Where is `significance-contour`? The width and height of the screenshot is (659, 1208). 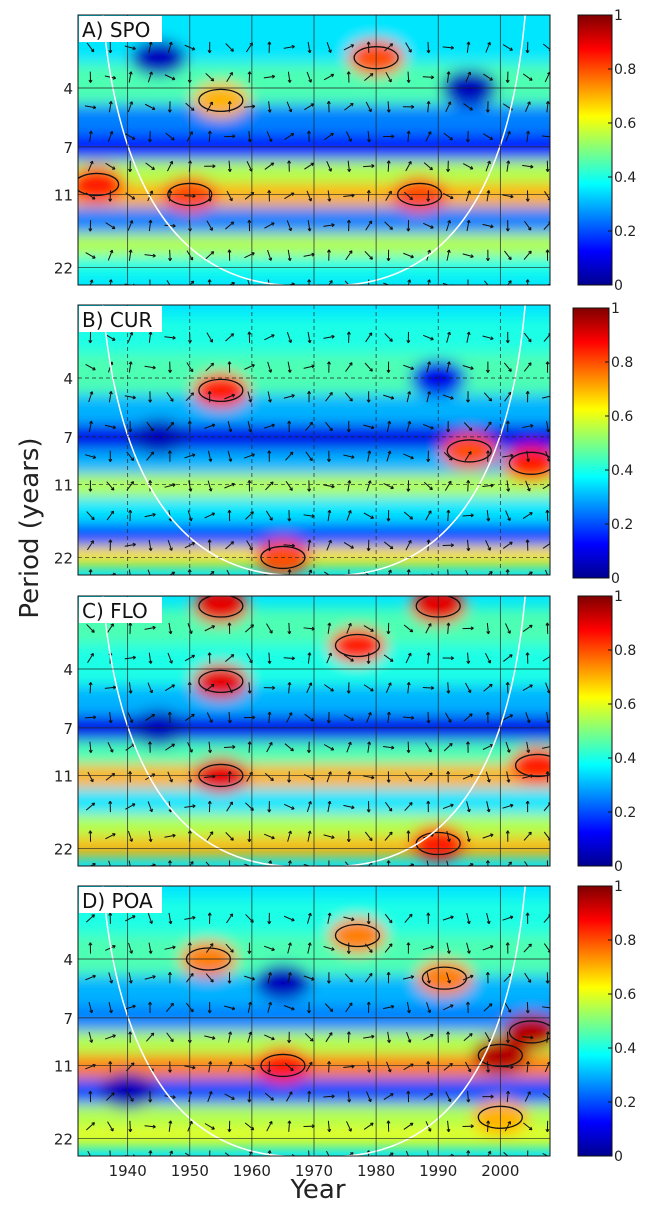
significance-contour is located at coordinates (221, 607).